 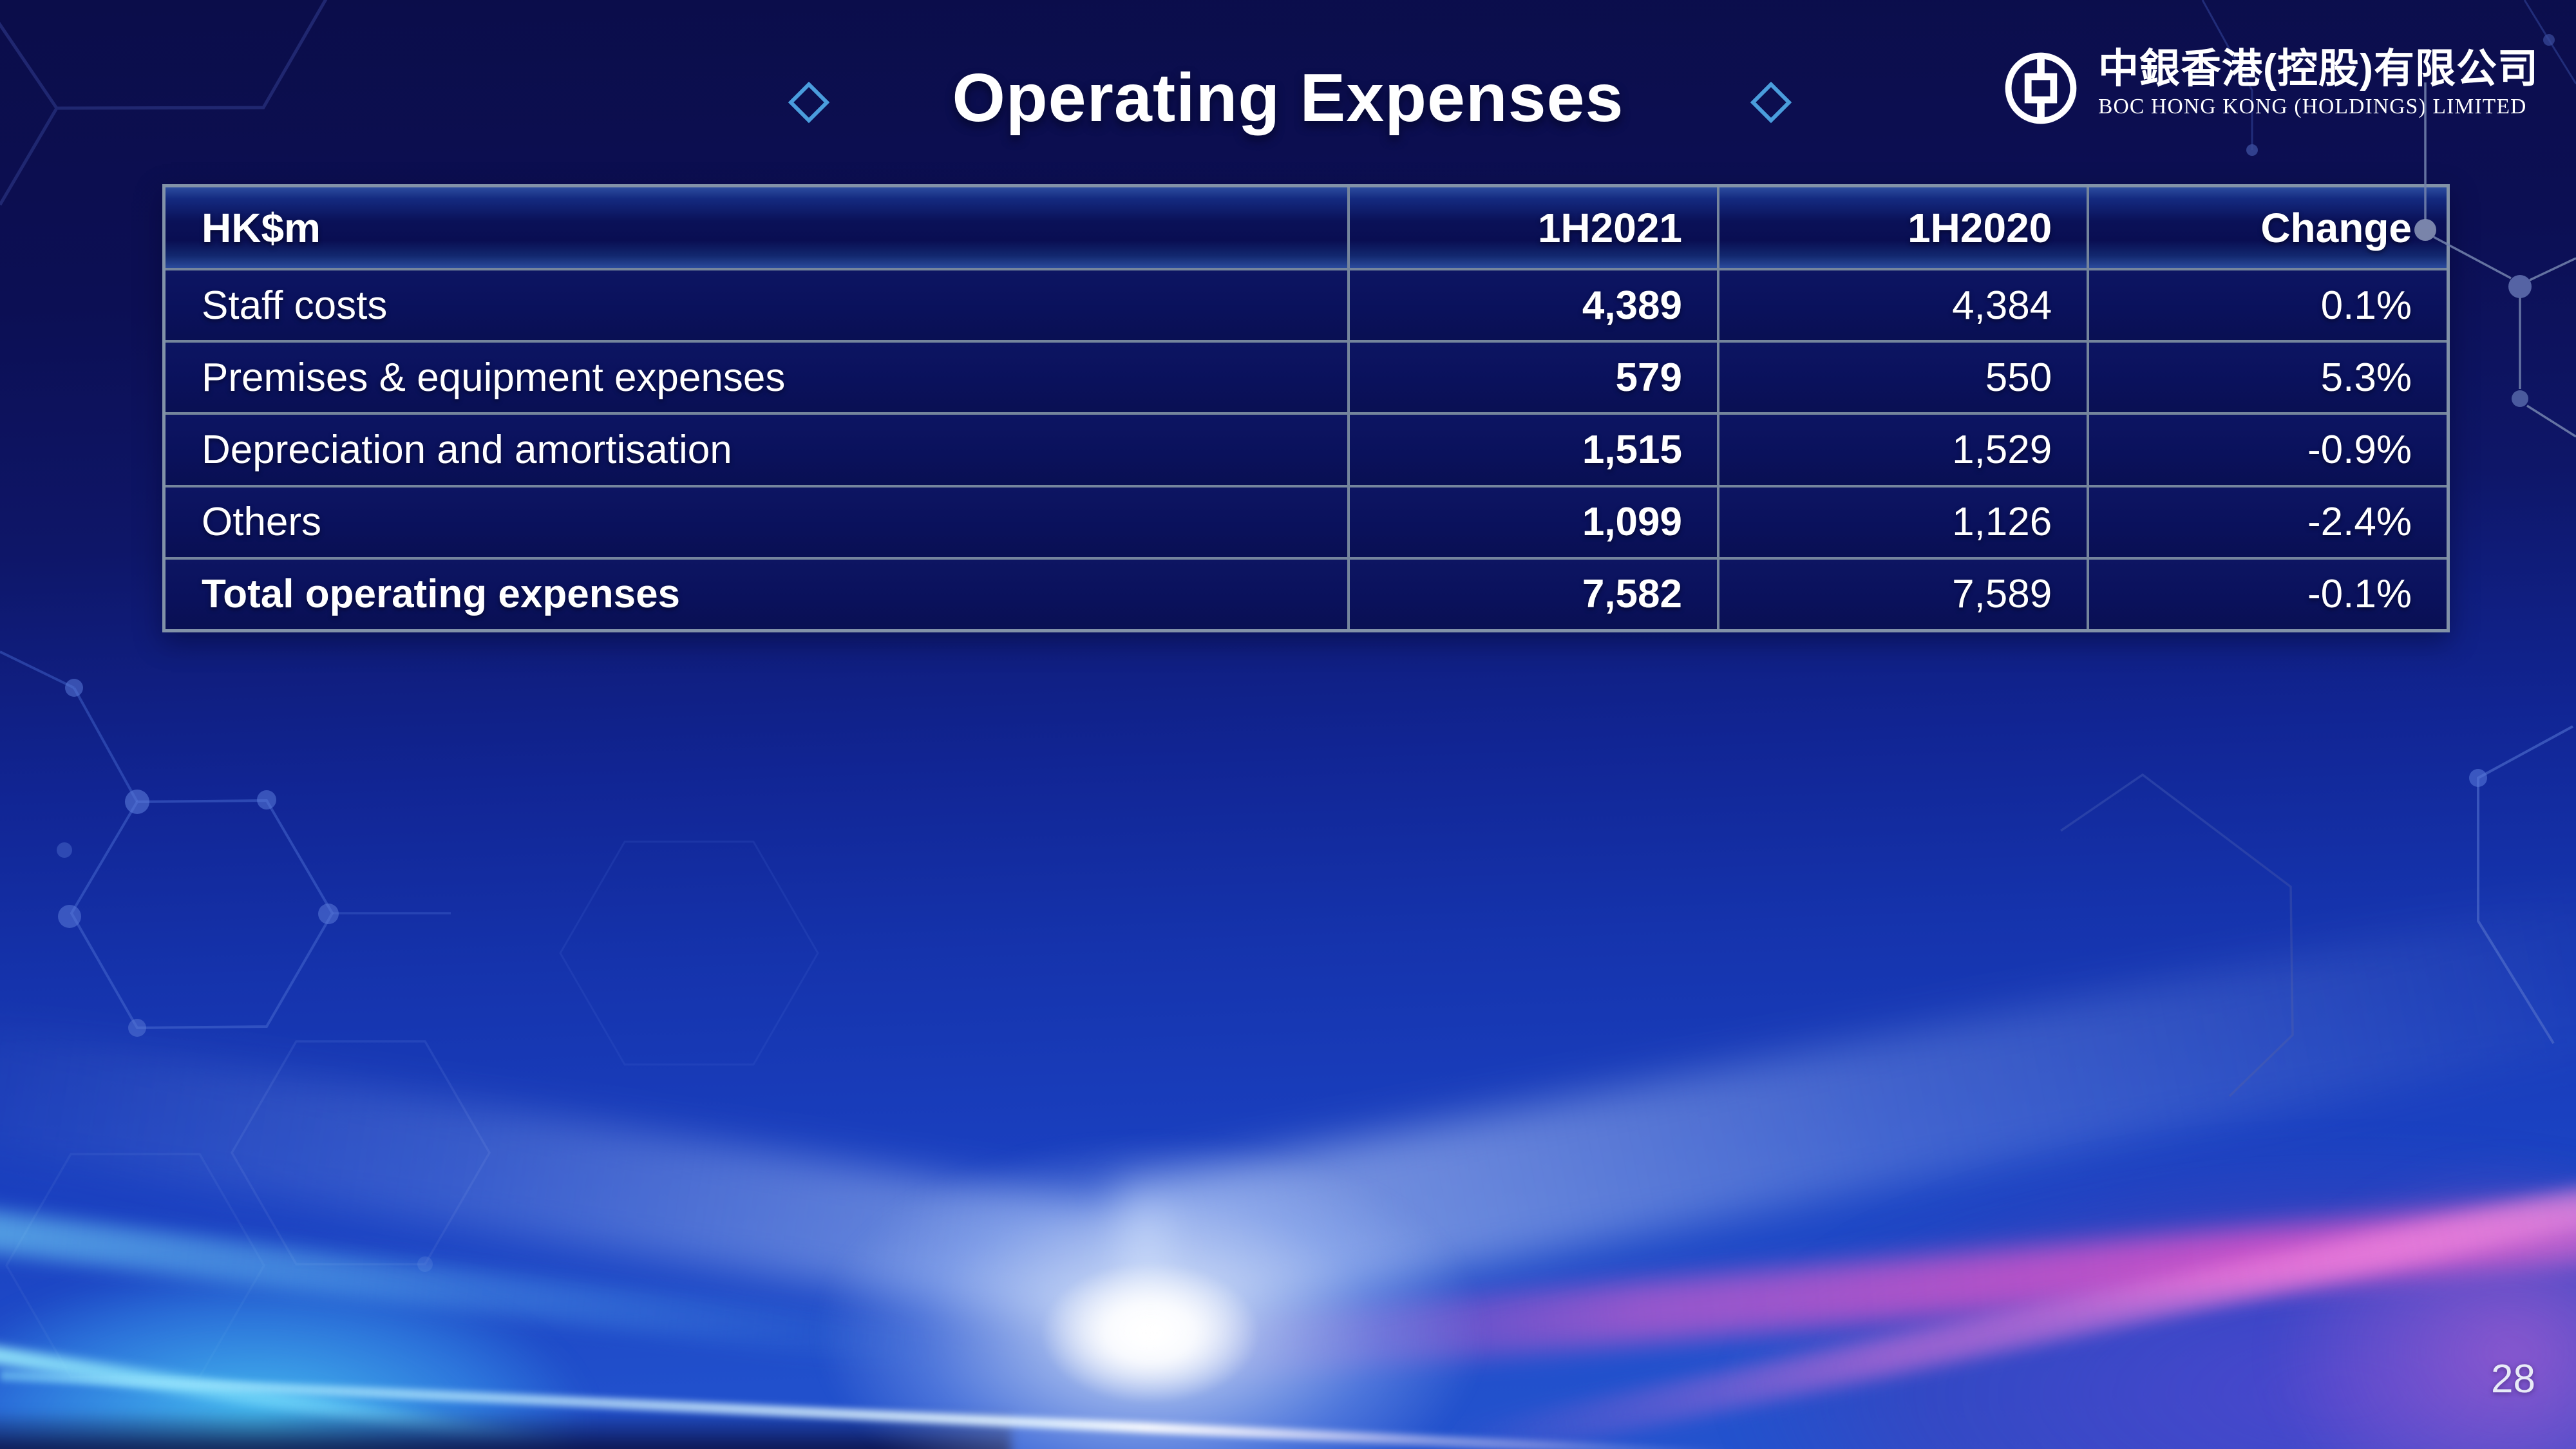 I want to click on cell-change: -0.9%, so click(x=2268, y=450).